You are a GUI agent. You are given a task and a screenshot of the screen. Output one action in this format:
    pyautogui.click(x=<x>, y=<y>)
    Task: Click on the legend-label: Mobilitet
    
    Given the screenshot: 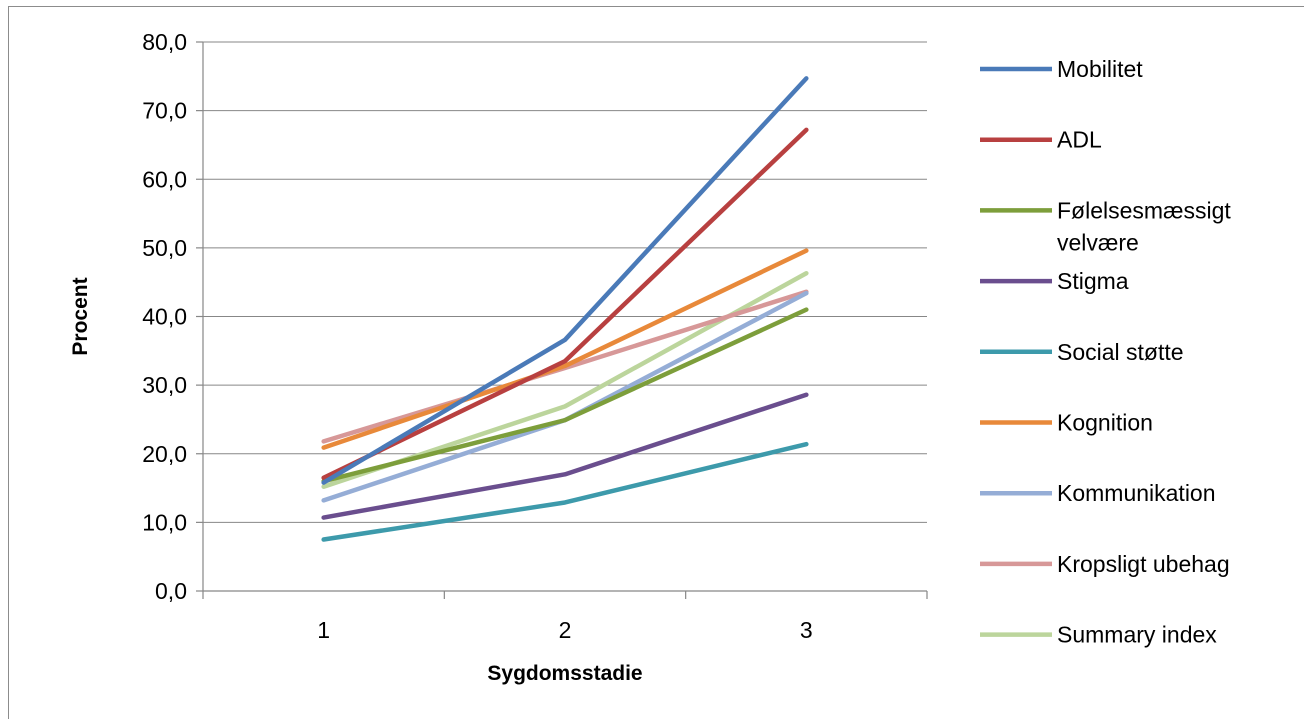 What is the action you would take?
    pyautogui.click(x=1100, y=69)
    